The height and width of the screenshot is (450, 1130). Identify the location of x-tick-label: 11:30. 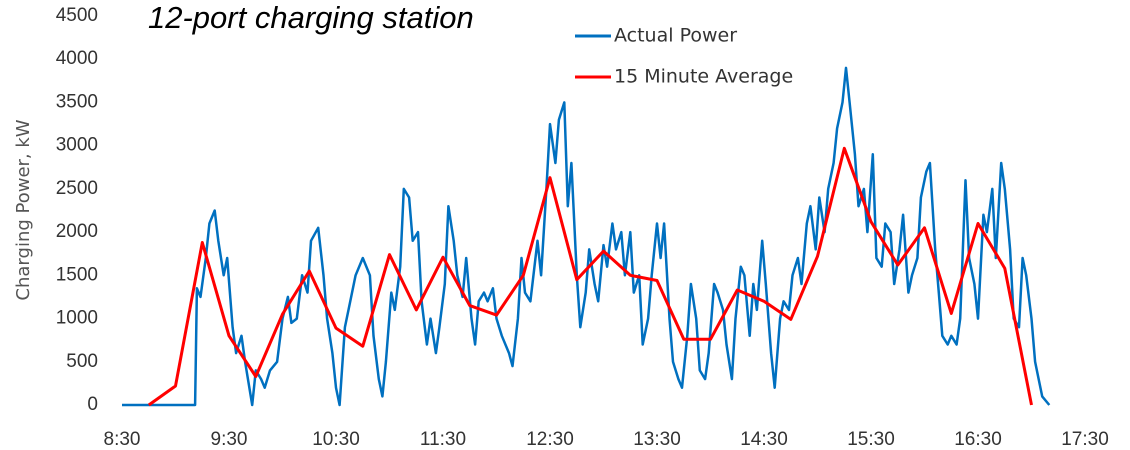
(443, 439).